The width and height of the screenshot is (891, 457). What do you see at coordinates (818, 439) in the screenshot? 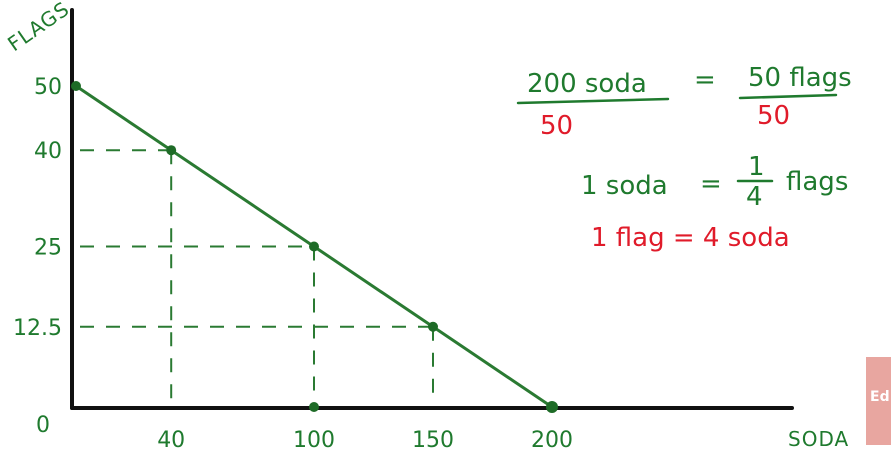
I see `x-axis-title: SODA` at bounding box center [818, 439].